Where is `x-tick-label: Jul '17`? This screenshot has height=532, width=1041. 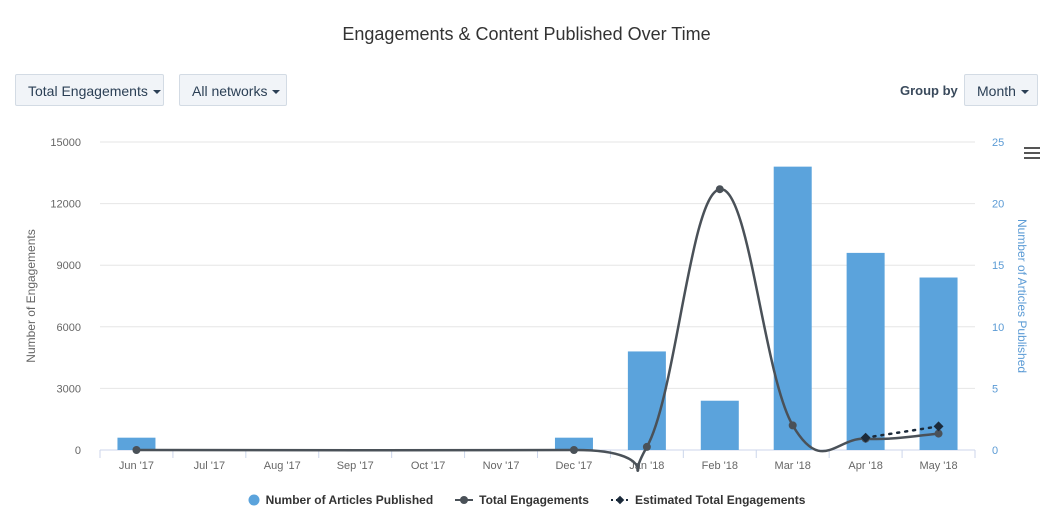 x-tick-label: Jul '17 is located at coordinates (209, 466).